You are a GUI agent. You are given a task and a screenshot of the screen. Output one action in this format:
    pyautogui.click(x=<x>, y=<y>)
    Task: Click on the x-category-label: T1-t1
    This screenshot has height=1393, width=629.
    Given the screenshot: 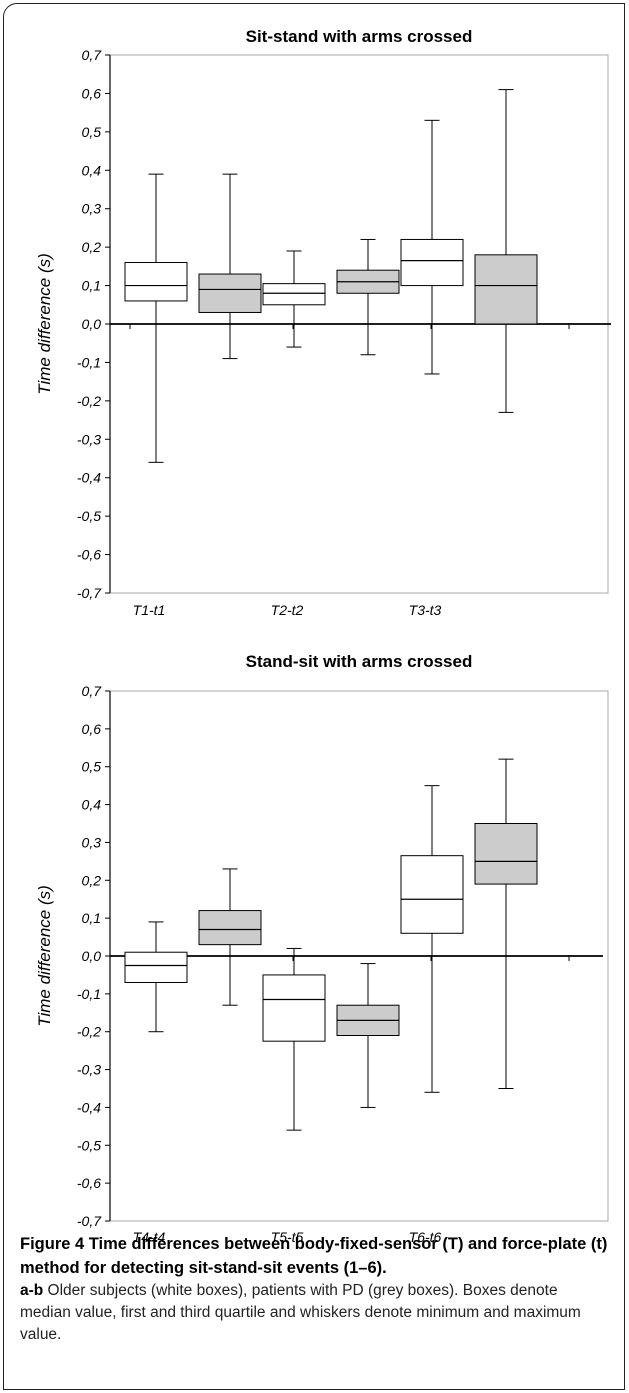 What is the action you would take?
    pyautogui.click(x=149, y=610)
    